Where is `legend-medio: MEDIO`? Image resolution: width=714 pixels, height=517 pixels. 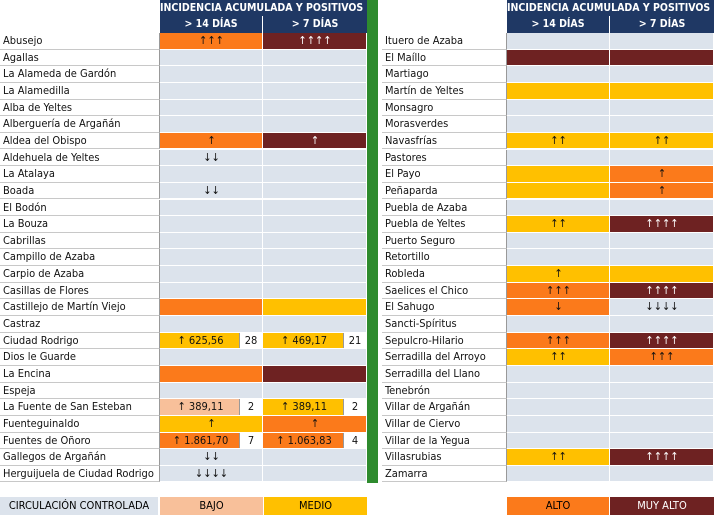 legend-medio: MEDIO is located at coordinates (315, 506).